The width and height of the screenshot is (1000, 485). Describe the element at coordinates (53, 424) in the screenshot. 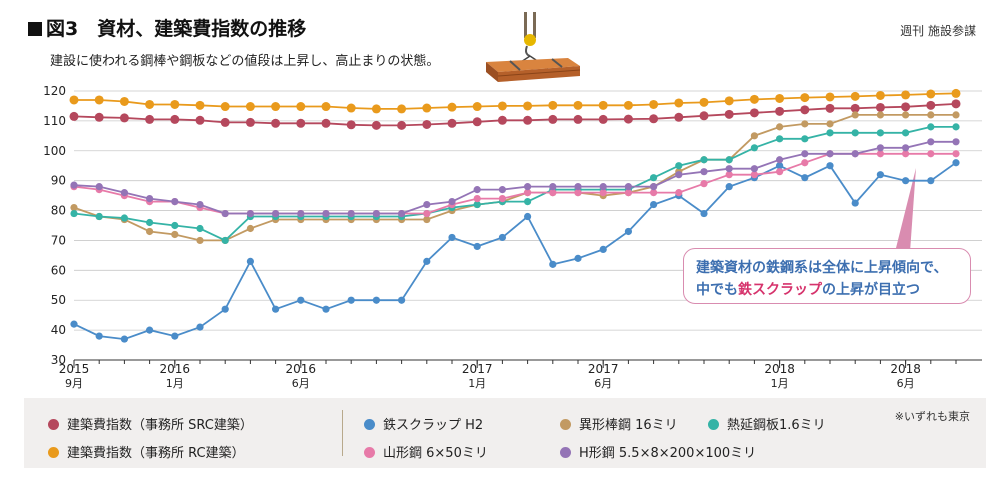

I see `legend-marker-src` at that location.